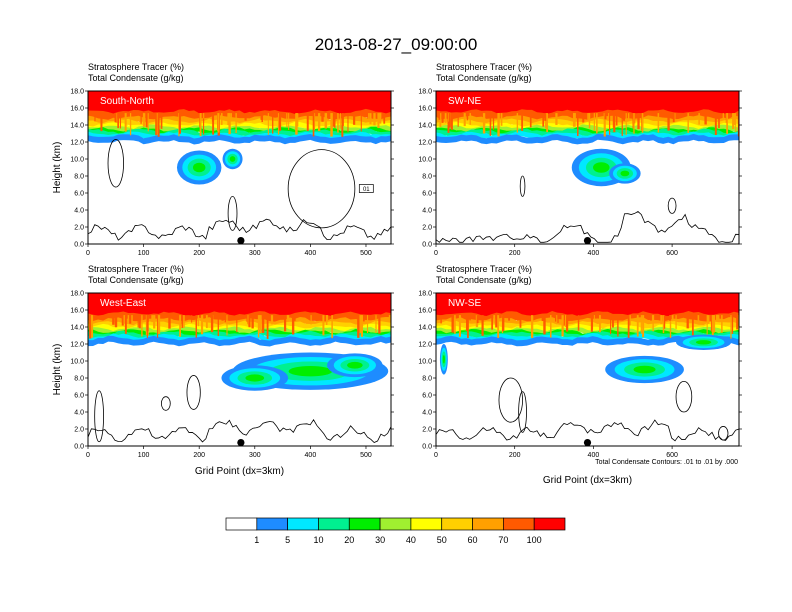 The image size is (792, 612). Describe the element at coordinates (255, 455) in the screenshot. I see `x-tick-label: 300` at that location.